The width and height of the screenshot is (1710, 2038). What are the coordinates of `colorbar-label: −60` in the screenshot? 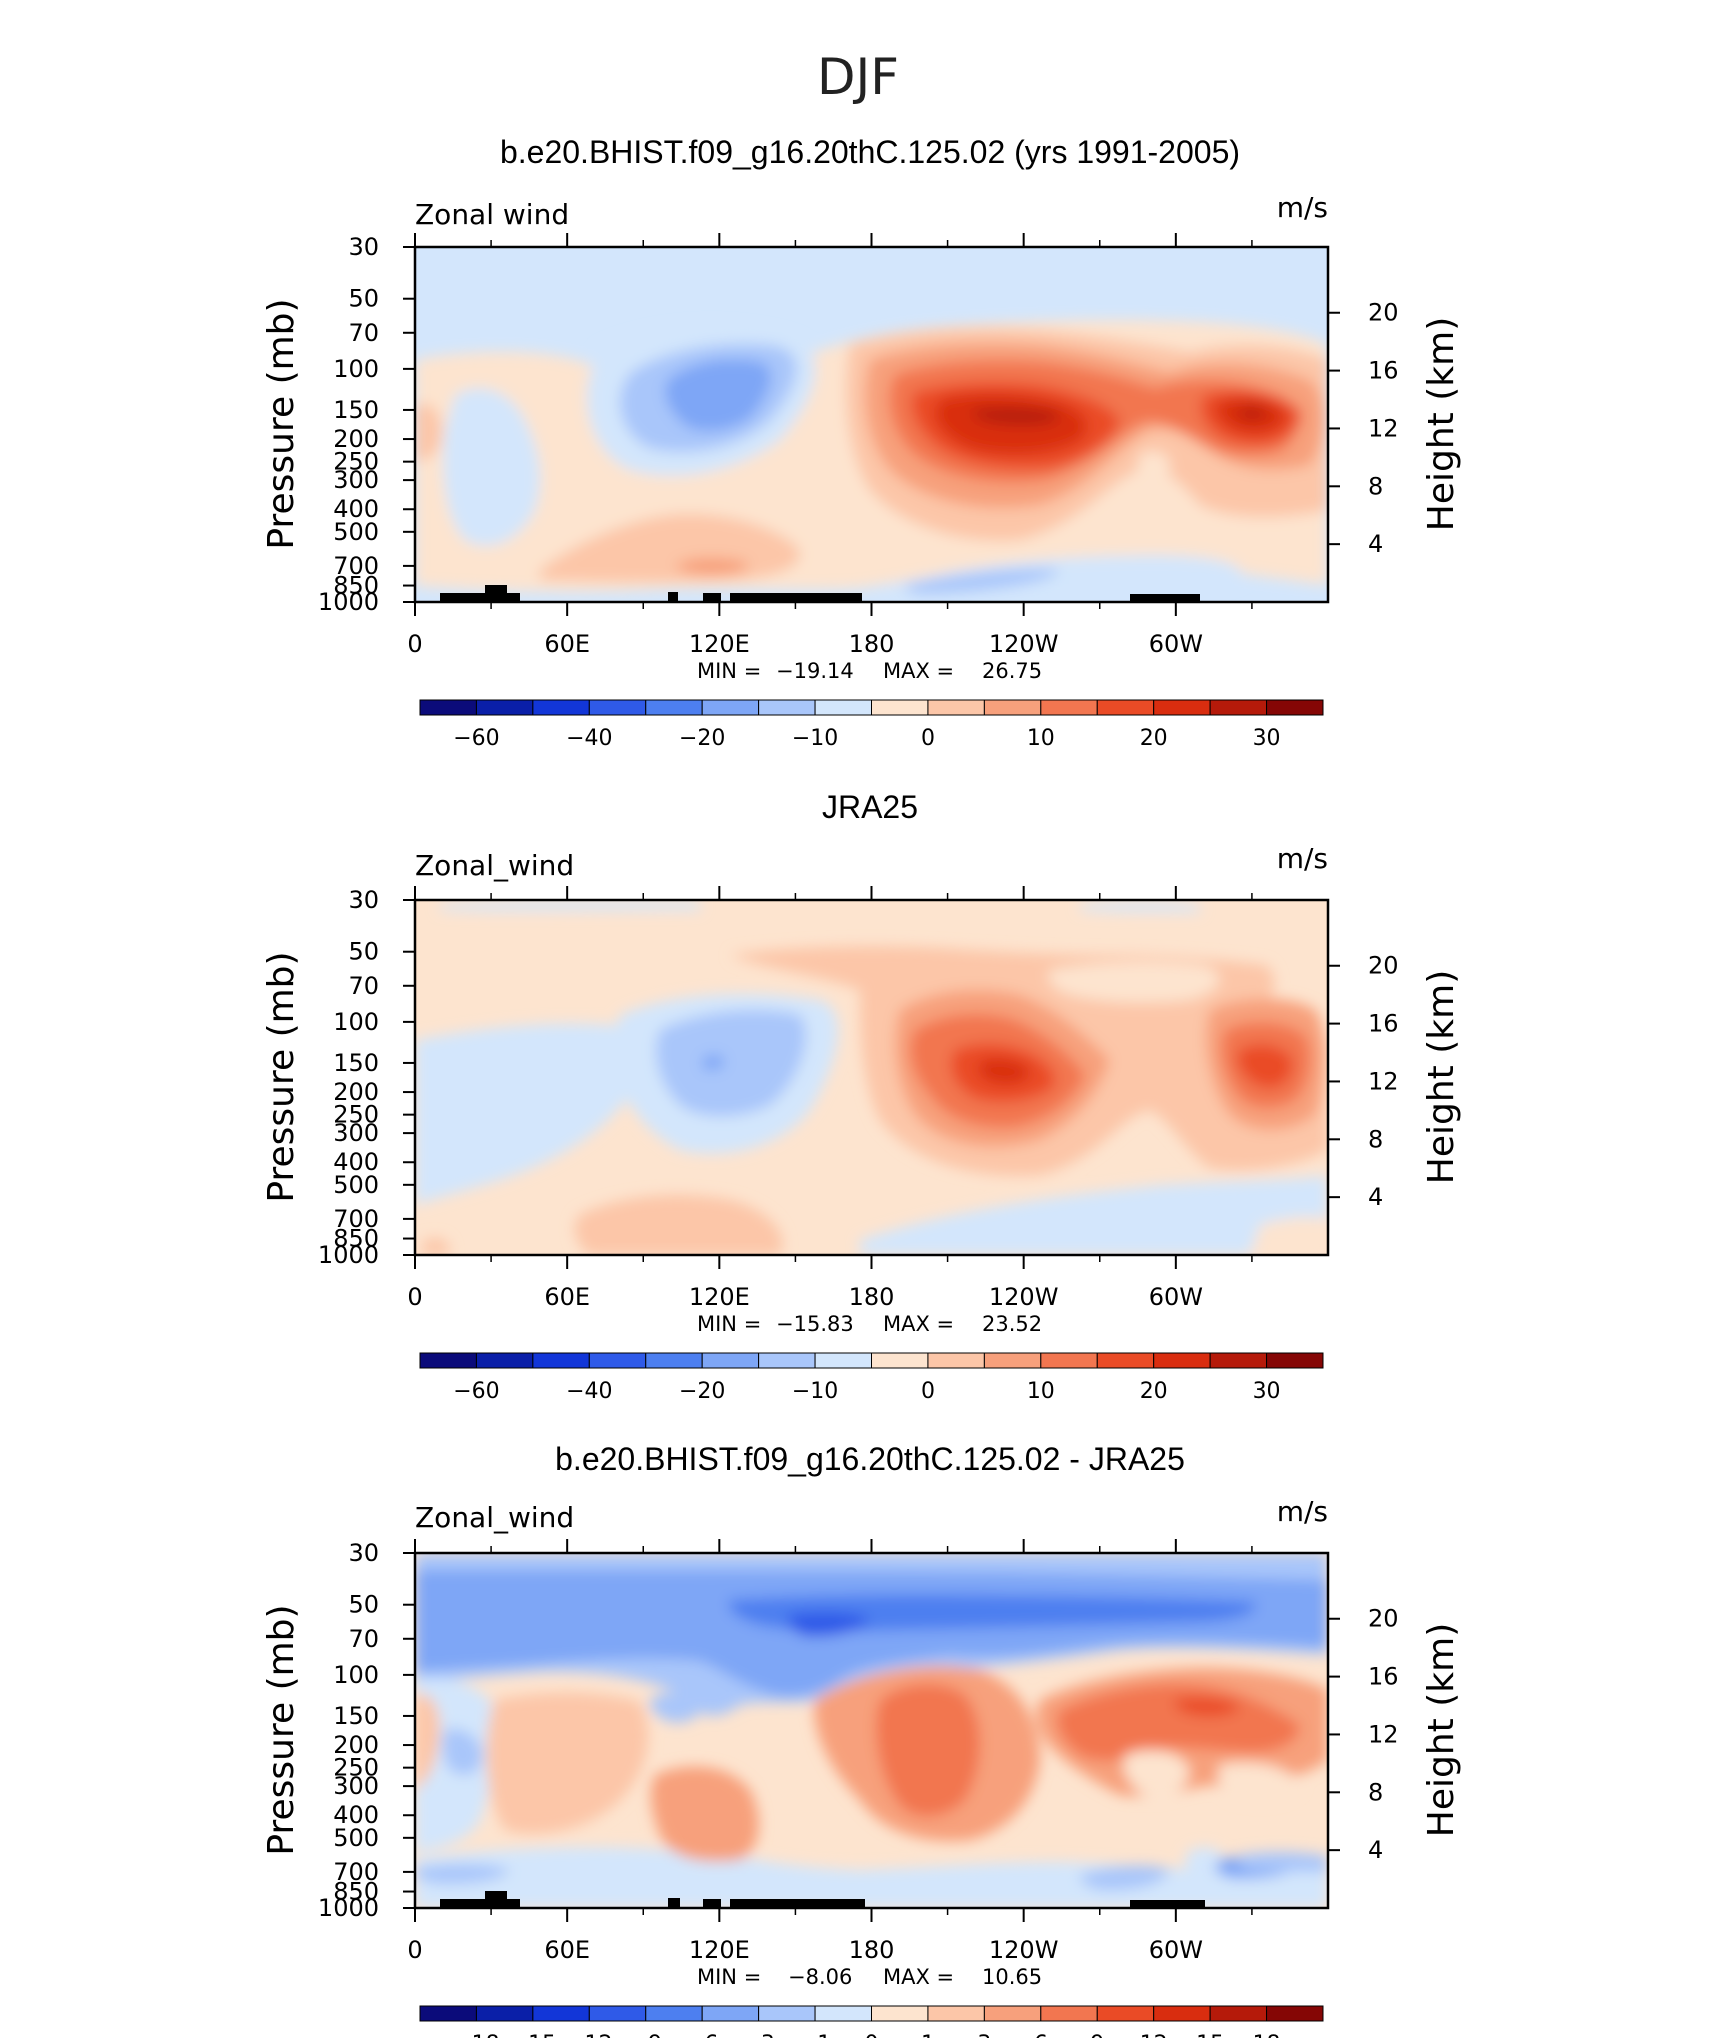 It's located at (476, 738).